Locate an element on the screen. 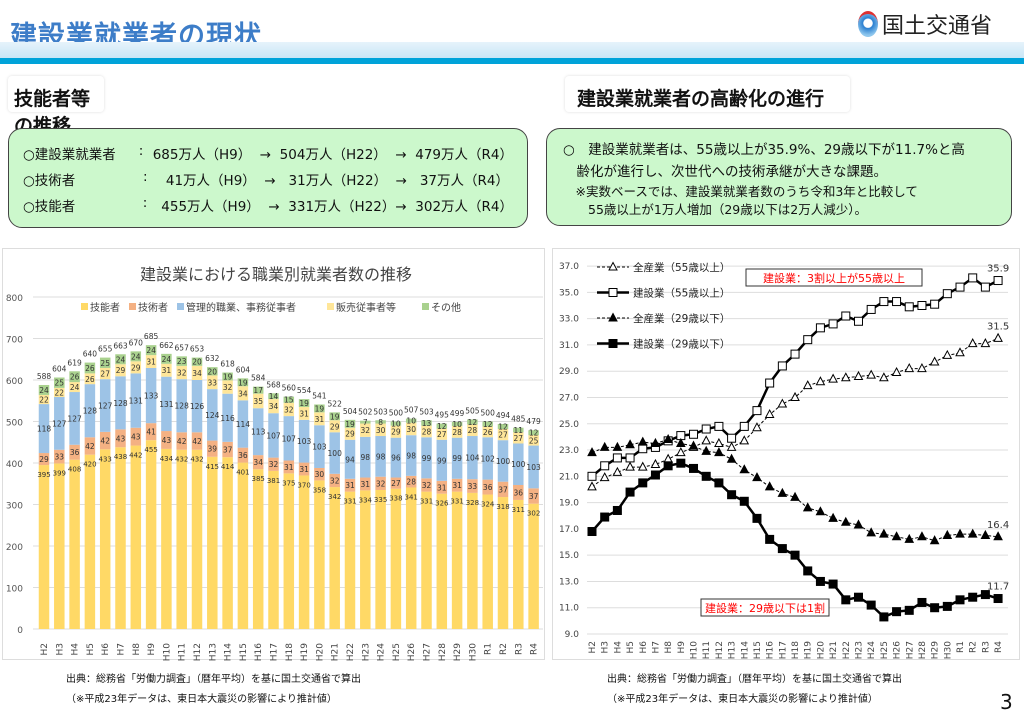 The width and height of the screenshot is (1024, 715). y-tick-label: 400 is located at coordinates (14, 465).